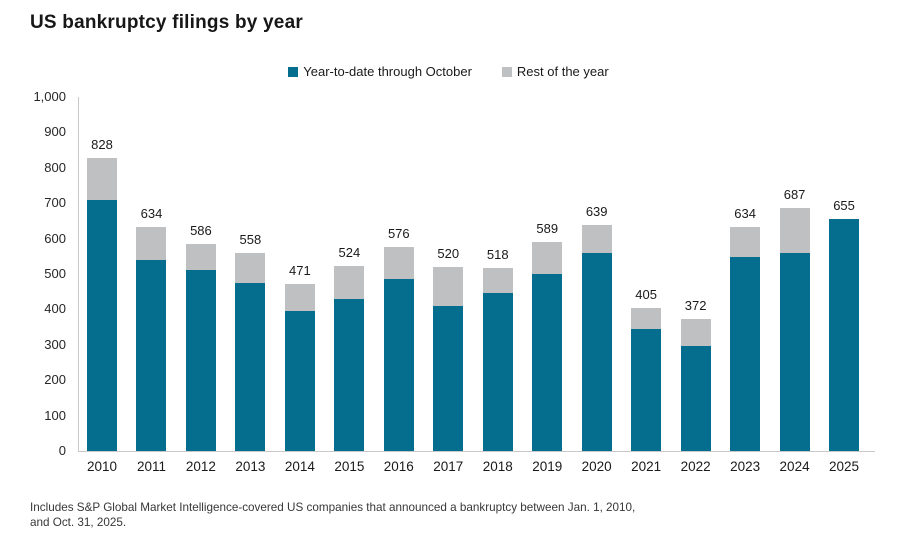  Describe the element at coordinates (250, 466) in the screenshot. I see `x-axis-label-2013: 2013` at that location.